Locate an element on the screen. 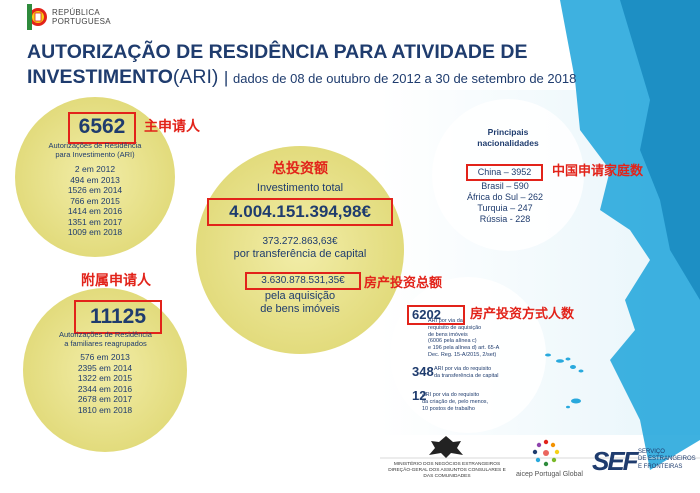 This screenshot has width=700, height=493. circle-investment-types is located at coordinates (468, 355).